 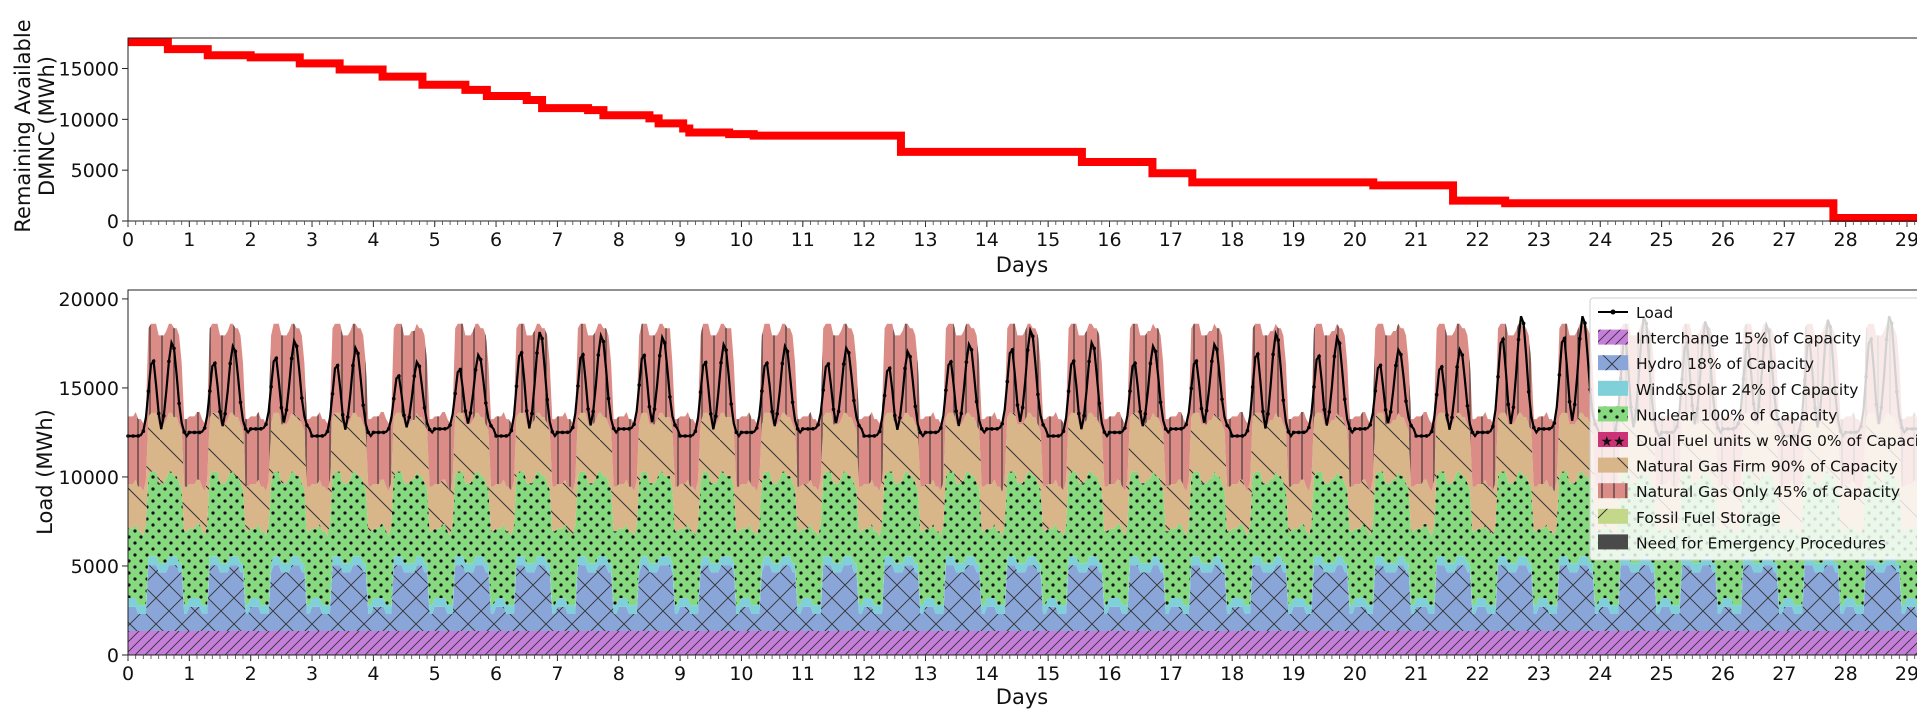 What do you see at coordinates (1748, 339) in the screenshot?
I see `legend-label: Interchange 15% of Capacity` at bounding box center [1748, 339].